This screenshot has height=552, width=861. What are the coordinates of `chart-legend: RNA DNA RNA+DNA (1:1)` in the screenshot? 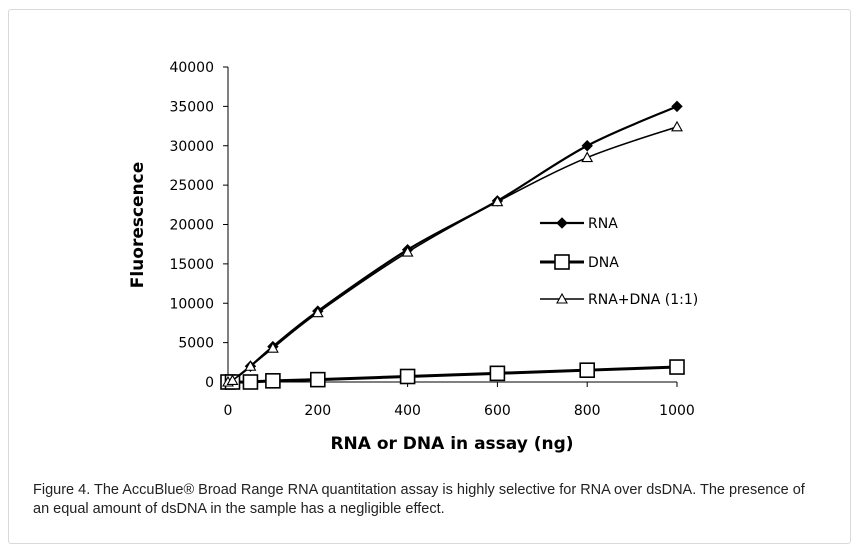 It's located at (619, 262).